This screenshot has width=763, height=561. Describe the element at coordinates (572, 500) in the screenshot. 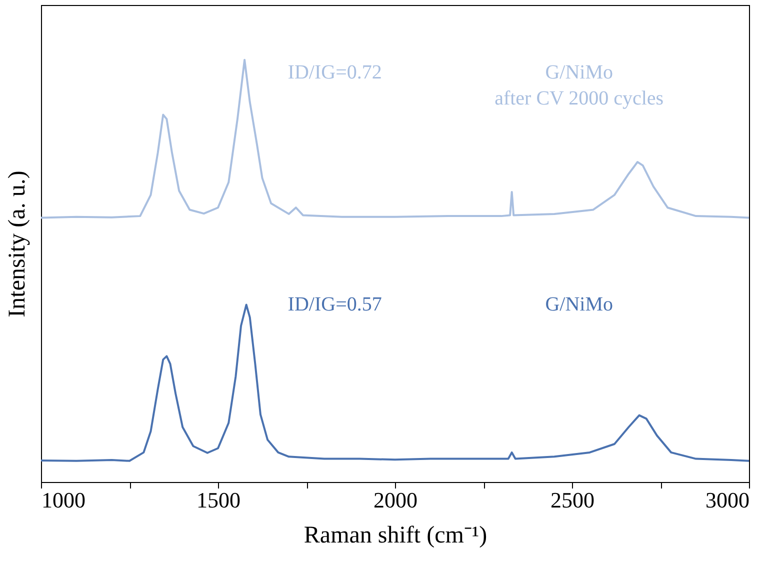

I see `x-tick-label: 2500` at that location.